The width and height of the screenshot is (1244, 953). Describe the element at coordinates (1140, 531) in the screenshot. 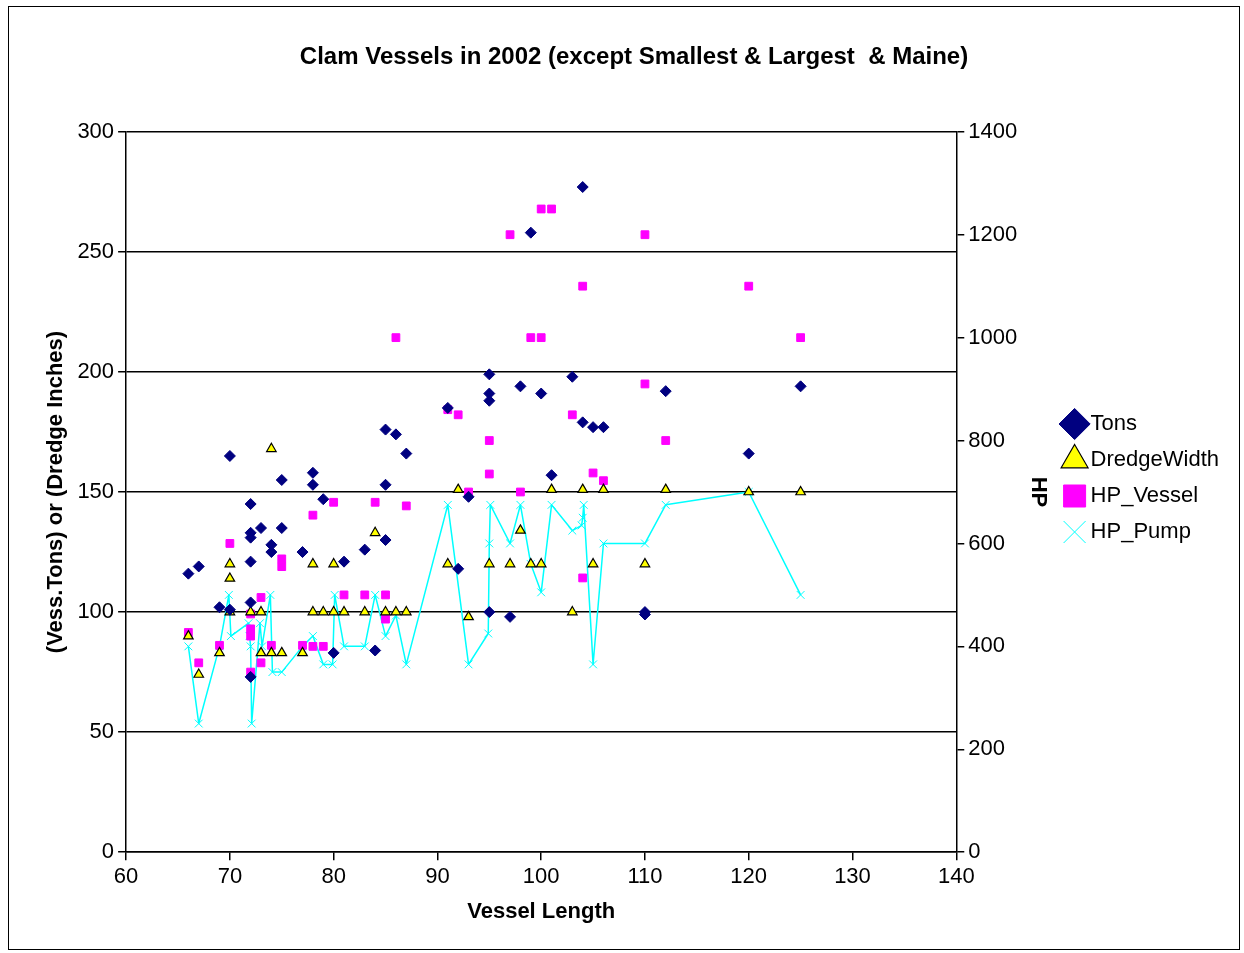

I see `legend-label: HP_Pump` at that location.